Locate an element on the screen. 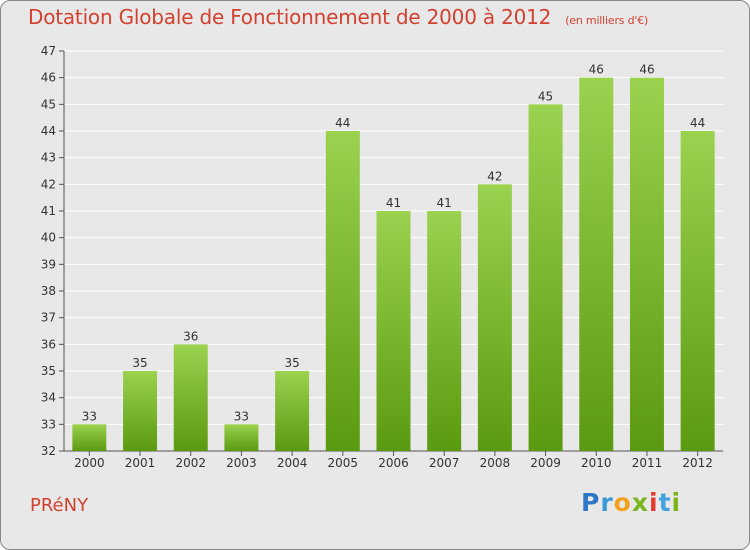 The width and height of the screenshot is (750, 550). y-tick-label: 38 is located at coordinates (48, 291).